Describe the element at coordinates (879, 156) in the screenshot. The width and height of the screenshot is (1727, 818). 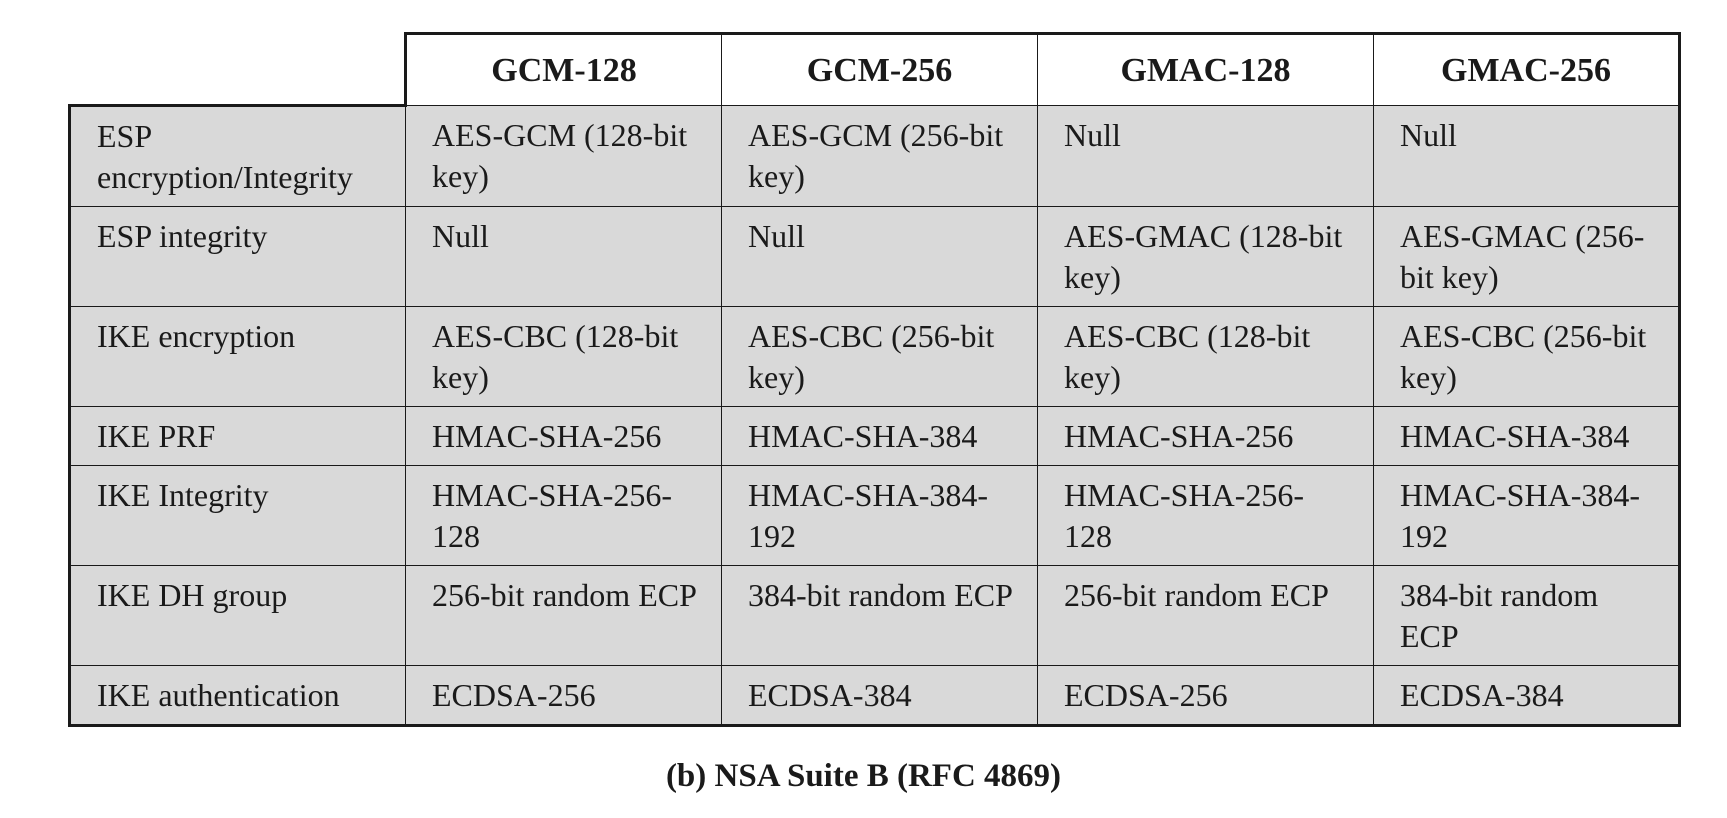
I see `table-cell: AES-GCM (256-bit key)` at that location.